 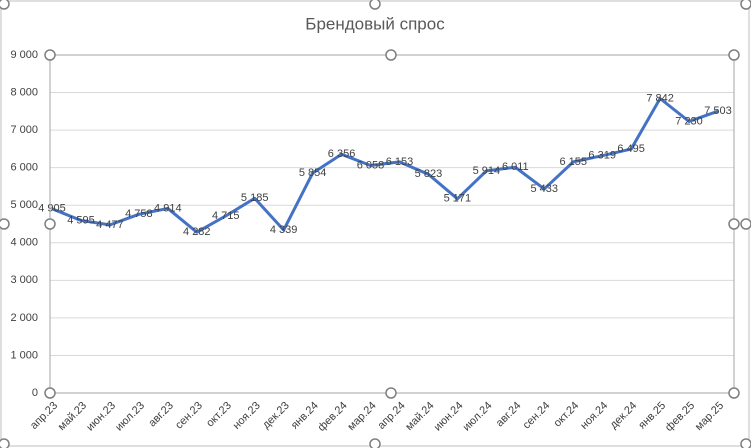 I want to click on data-label: 7 842, so click(x=660, y=98).